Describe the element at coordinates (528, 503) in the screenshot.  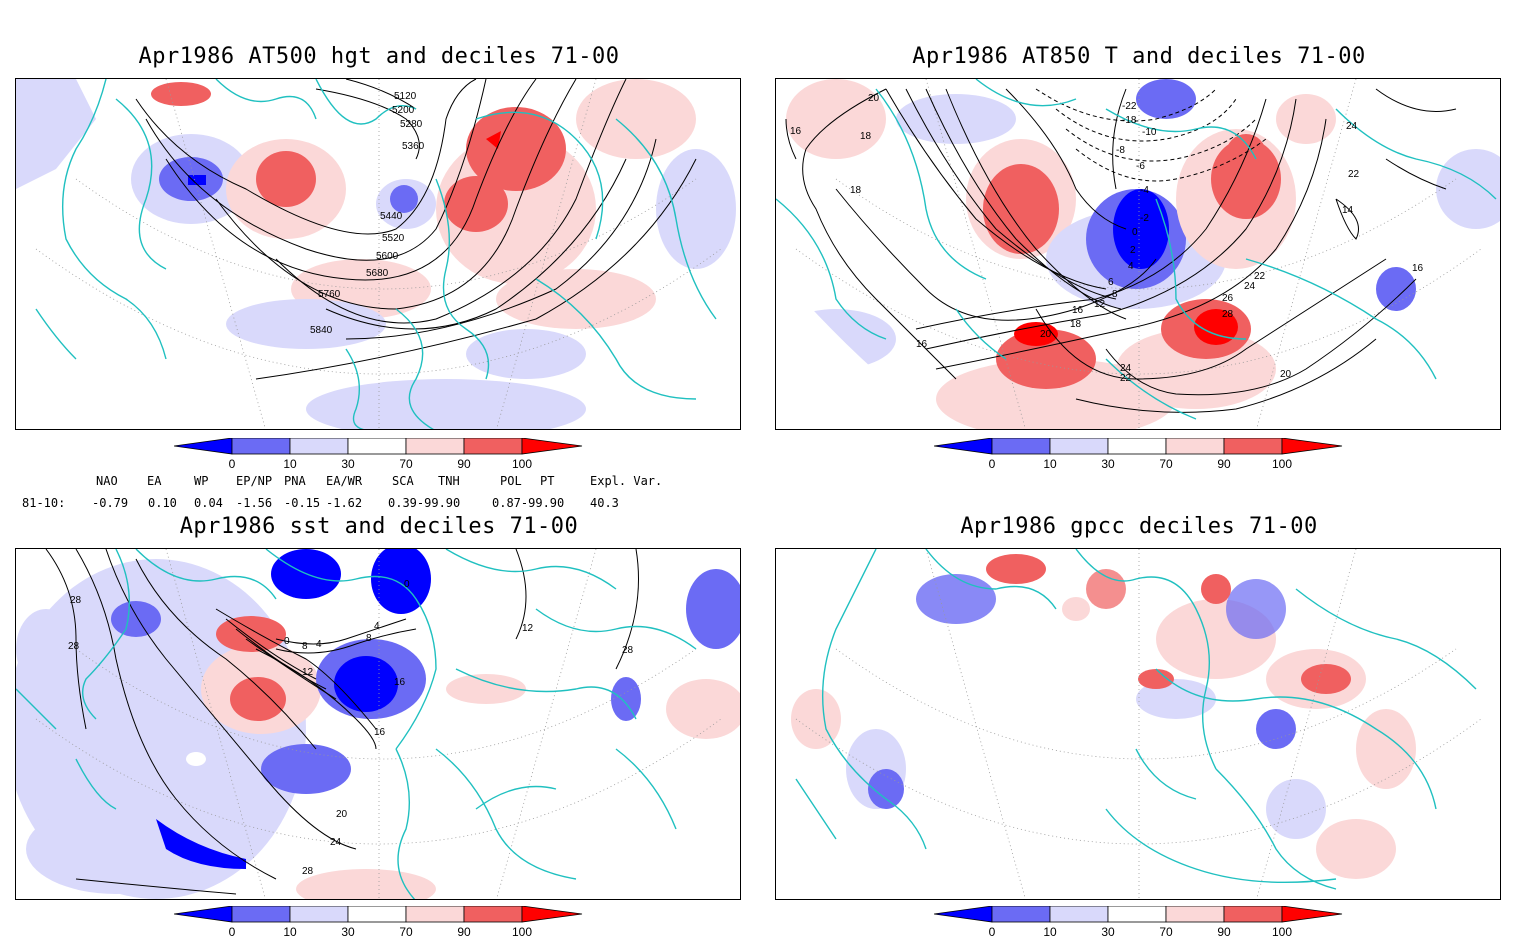
I see `index-value: 0.87-99.90` at that location.